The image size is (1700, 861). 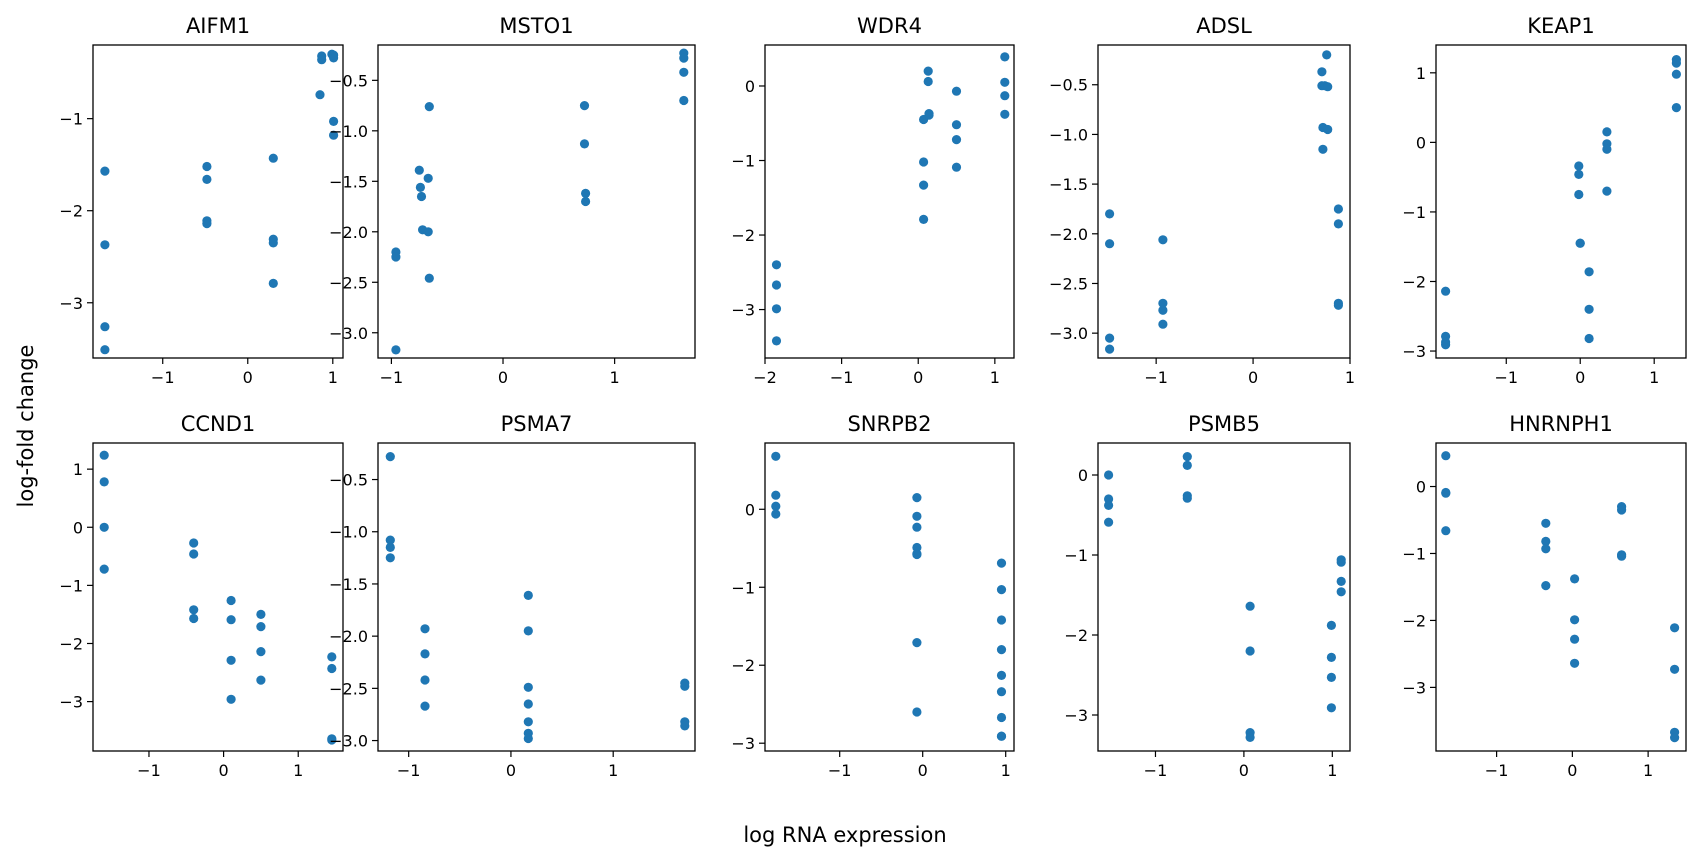 What do you see at coordinates (1068, 283) in the screenshot?
I see `y-tick-label: −2.5` at bounding box center [1068, 283].